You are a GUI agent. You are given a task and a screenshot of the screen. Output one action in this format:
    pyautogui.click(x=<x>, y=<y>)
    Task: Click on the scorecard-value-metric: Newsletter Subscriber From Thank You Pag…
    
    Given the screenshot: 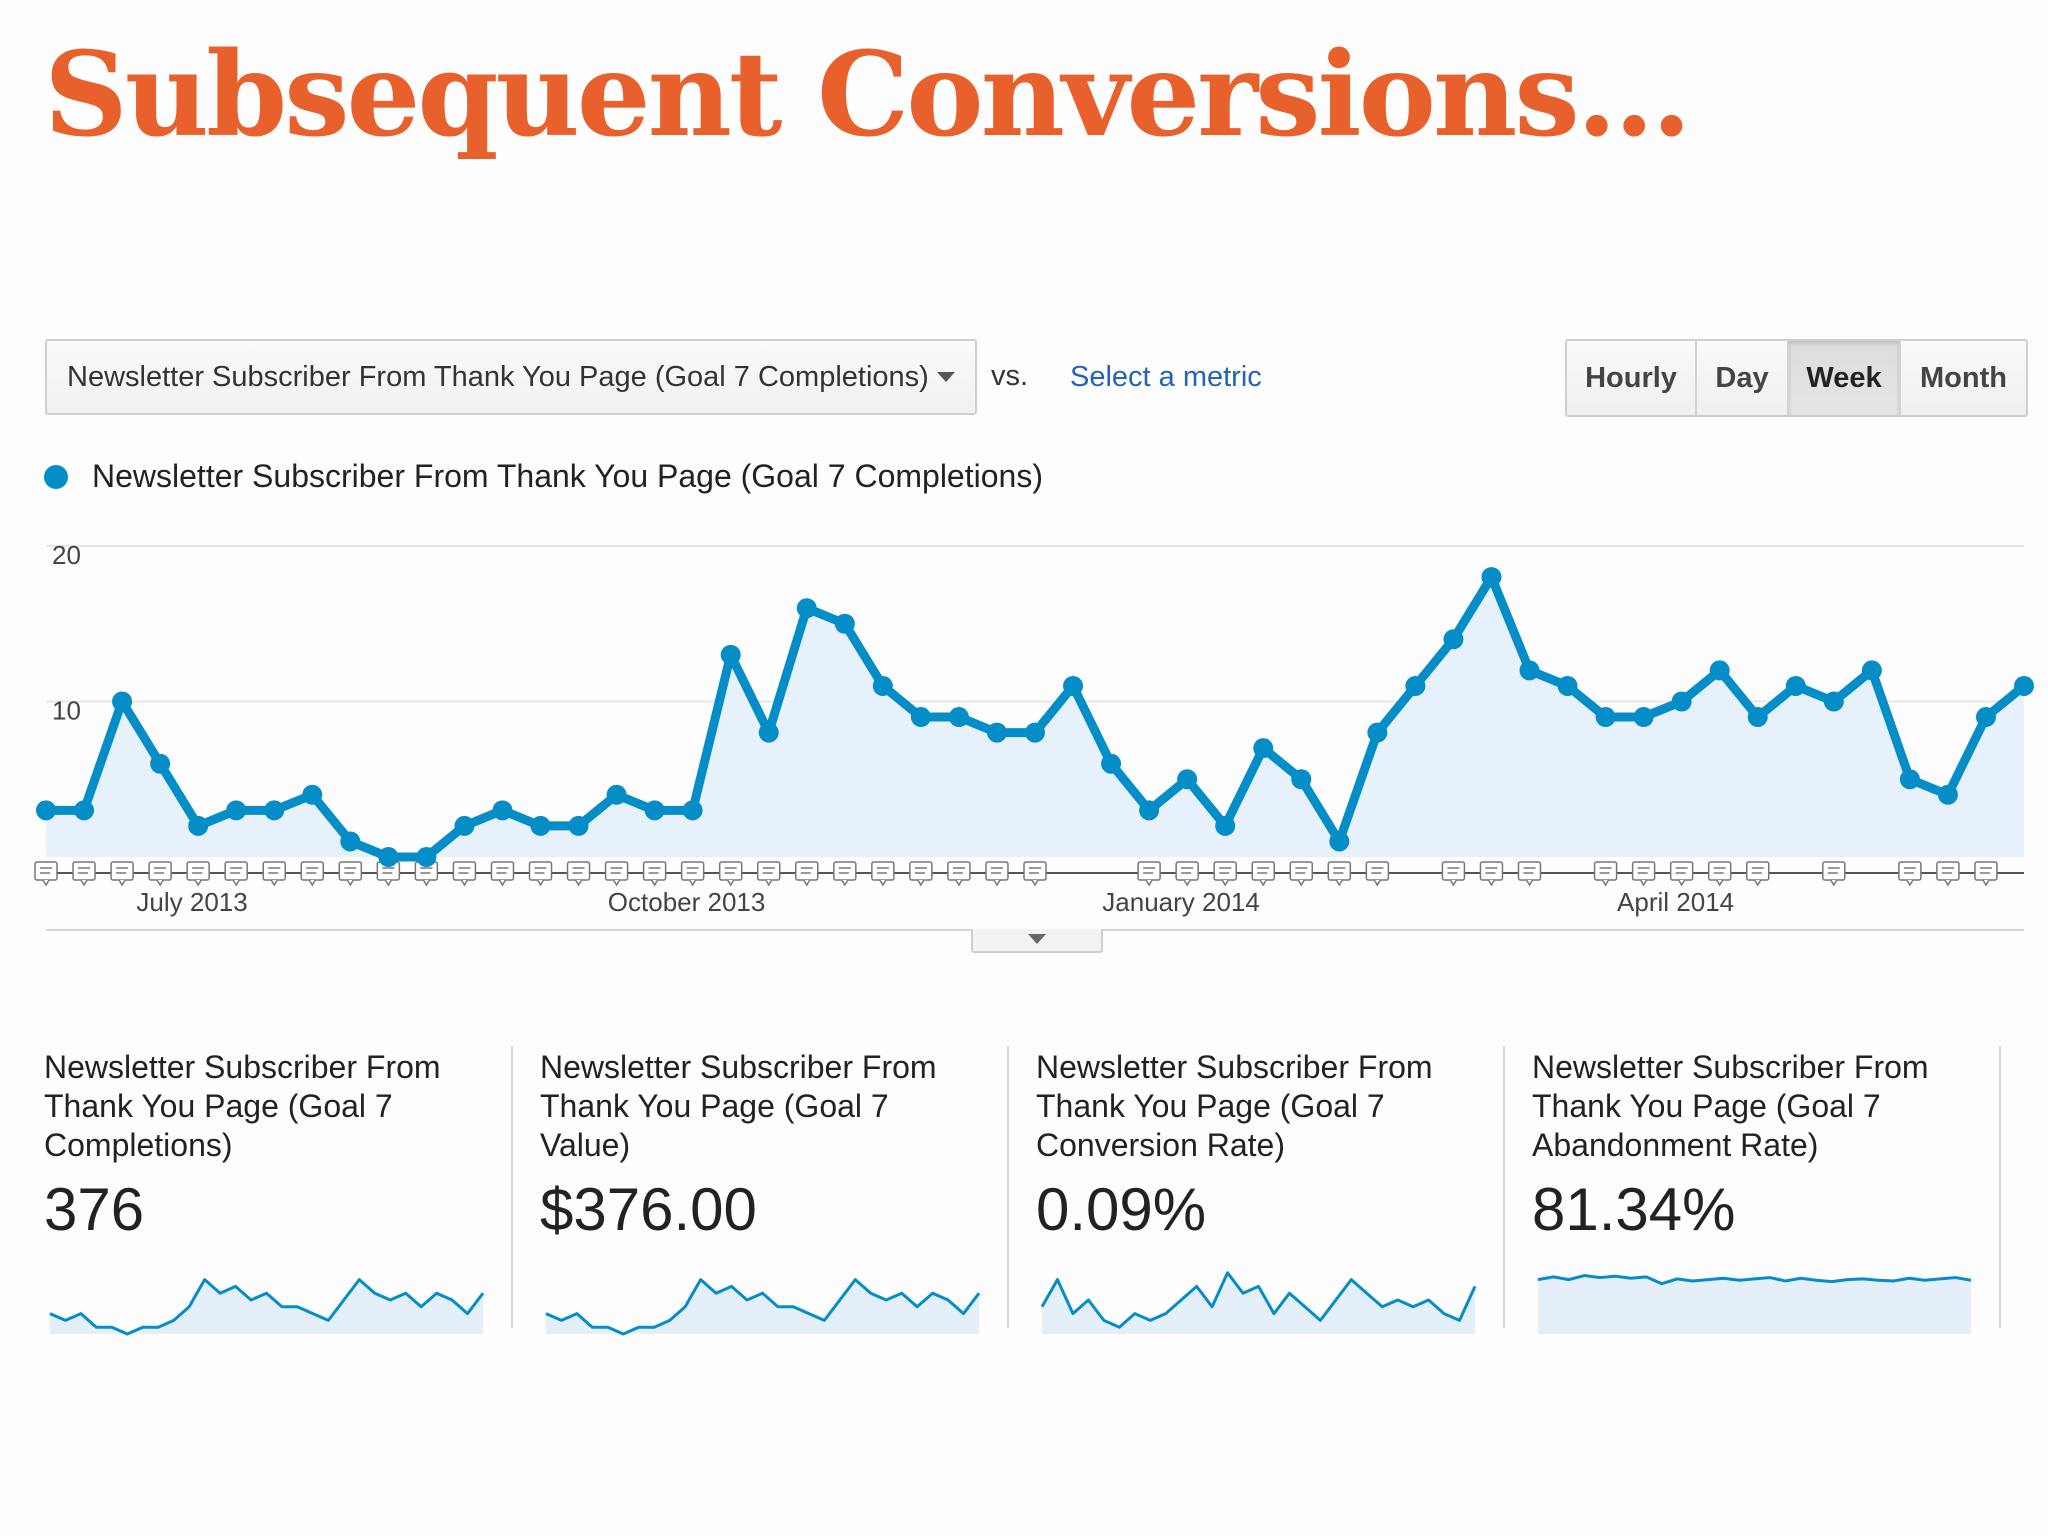 What is the action you would take?
    pyautogui.click(x=765, y=1192)
    